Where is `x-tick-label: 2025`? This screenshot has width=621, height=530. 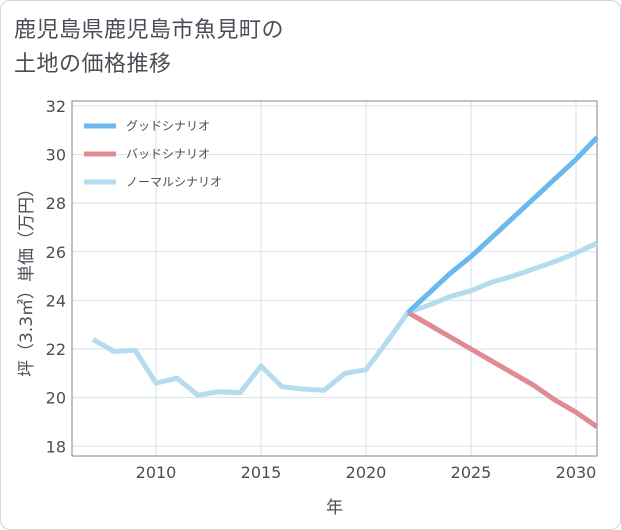
x-tick-label: 2025 is located at coordinates (471, 472).